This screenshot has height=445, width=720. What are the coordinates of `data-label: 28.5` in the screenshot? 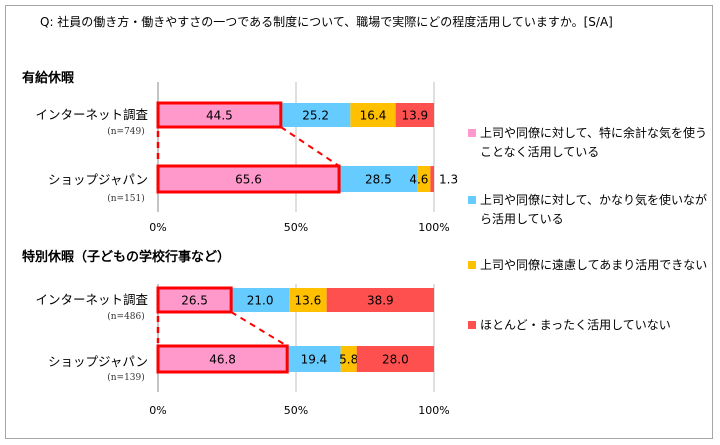 It's located at (378, 180).